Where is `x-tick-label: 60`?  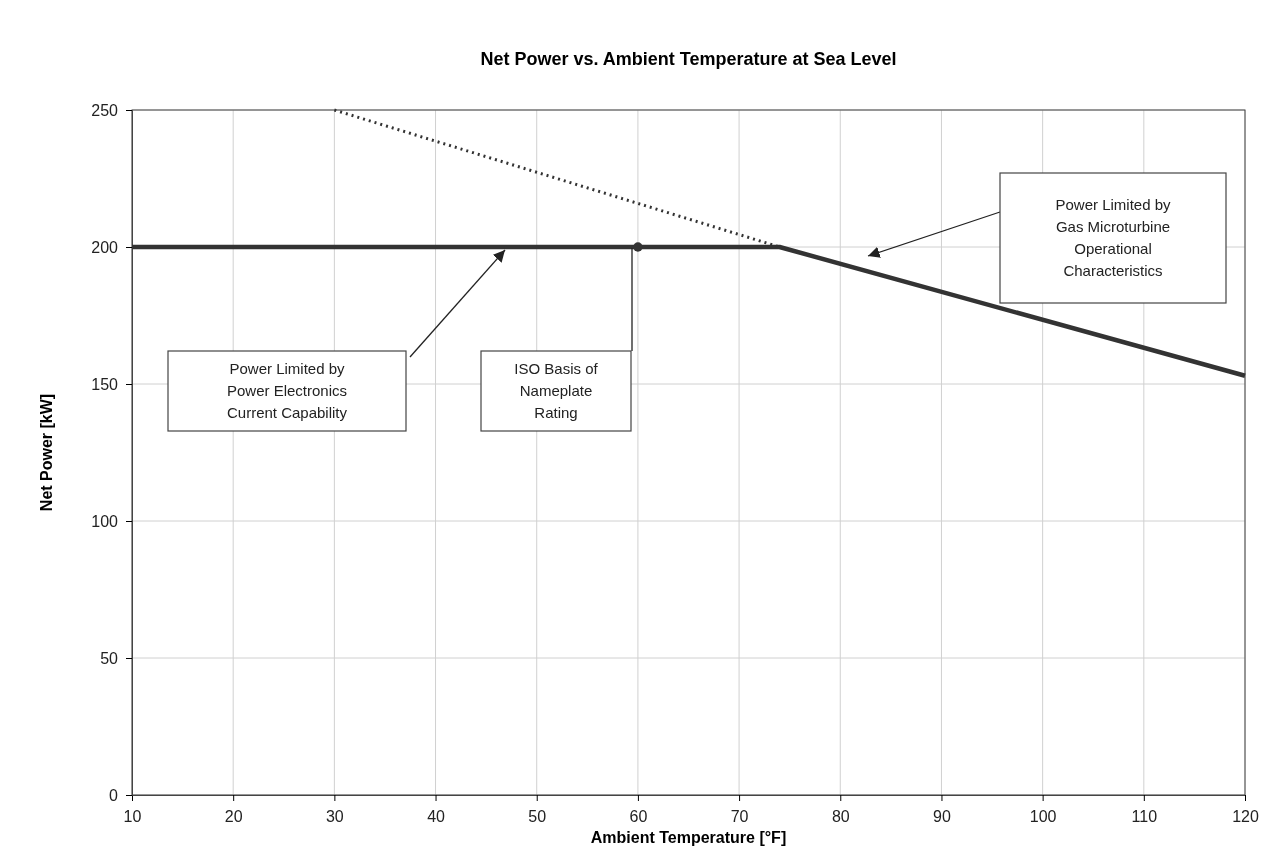
x-tick-label: 60 is located at coordinates (638, 817).